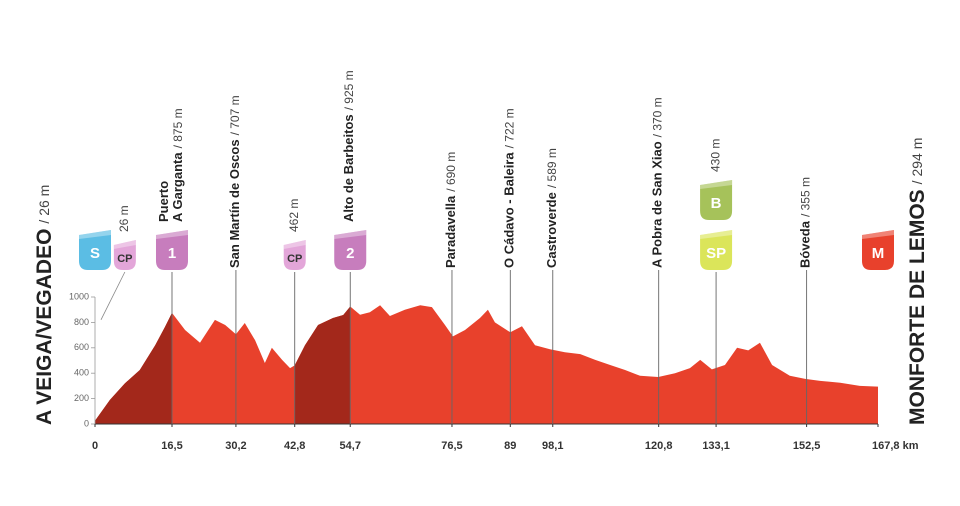  Describe the element at coordinates (86, 423) in the screenshot. I see `y-tick-label: 0` at that location.